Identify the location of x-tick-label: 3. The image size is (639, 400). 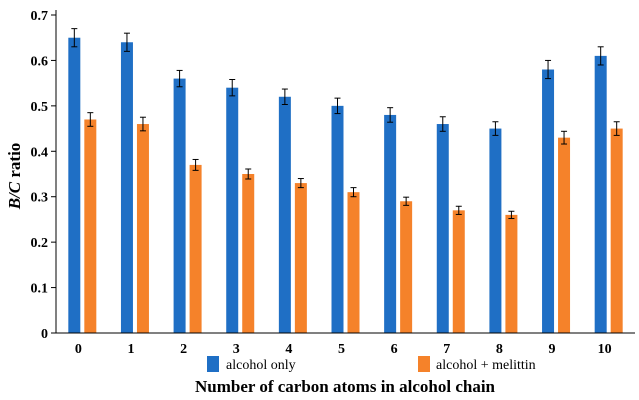
(236, 349).